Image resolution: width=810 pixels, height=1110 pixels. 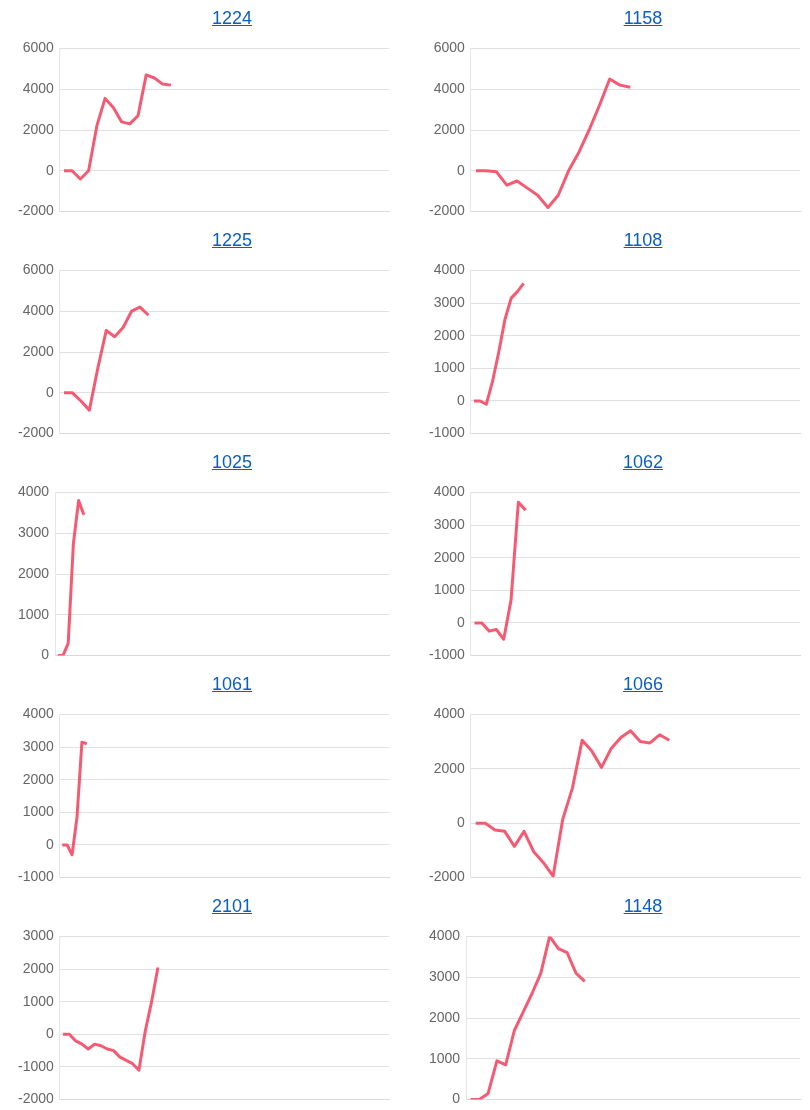 What do you see at coordinates (231, 19) in the screenshot?
I see `chart-title: 1224` at bounding box center [231, 19].